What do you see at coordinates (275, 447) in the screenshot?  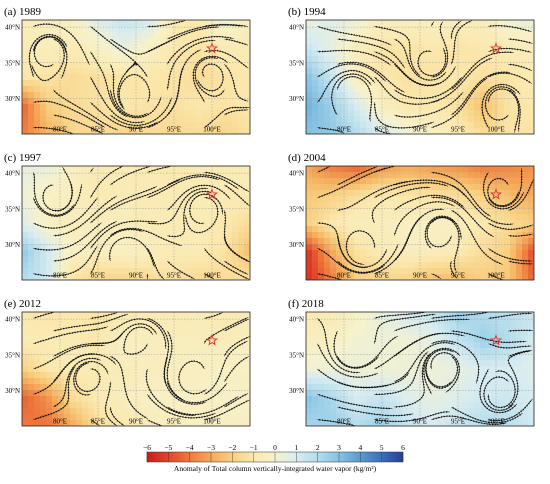 I see `colorbar-tick-label: 0` at bounding box center [275, 447].